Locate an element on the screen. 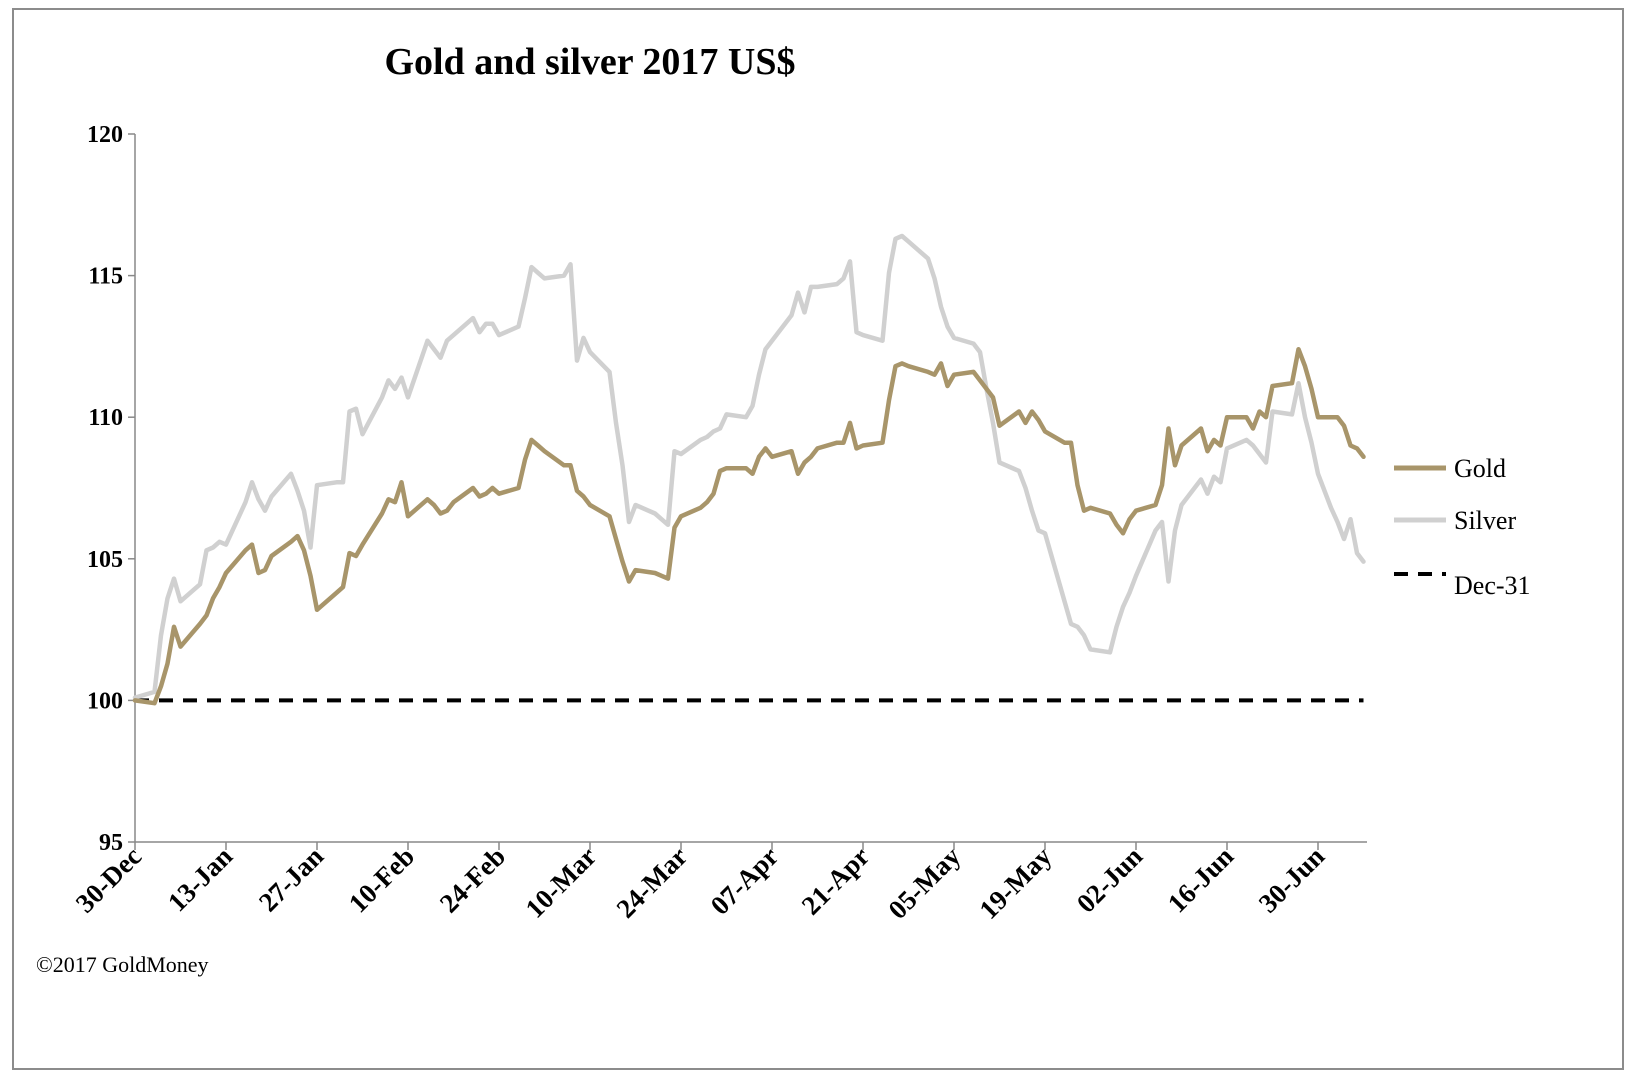 The image size is (1640, 1080). y-tick-label: 95 is located at coordinates (111, 843).